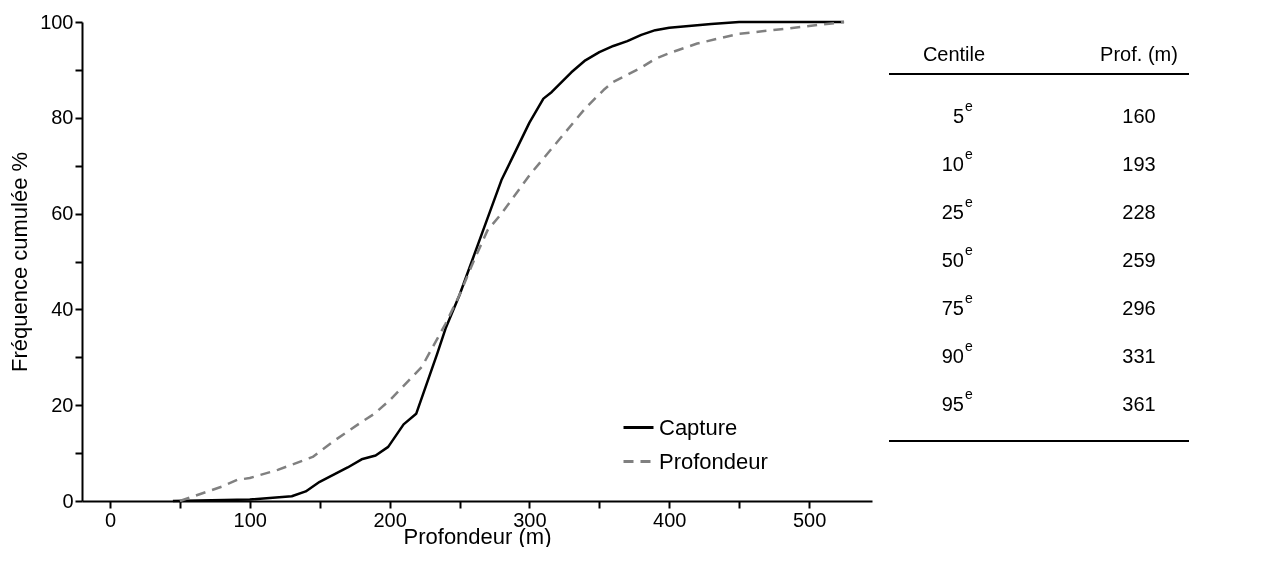  I want to click on y-tick-label: 20, so click(62, 404).